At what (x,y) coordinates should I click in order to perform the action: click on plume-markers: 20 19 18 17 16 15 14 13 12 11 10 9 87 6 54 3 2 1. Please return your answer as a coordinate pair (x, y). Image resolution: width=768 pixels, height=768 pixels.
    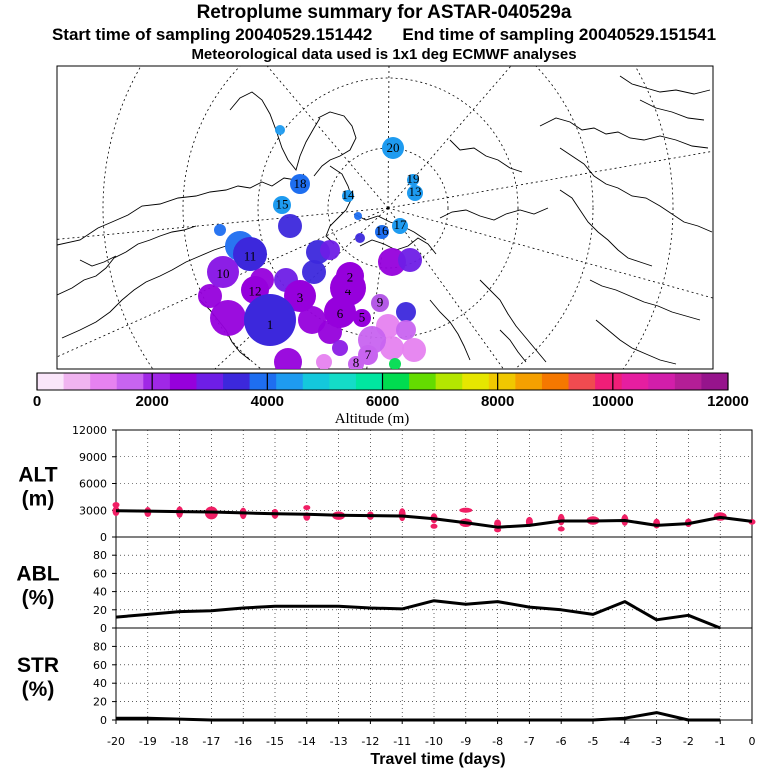
    Looking at the image, I should click on (312, 247).